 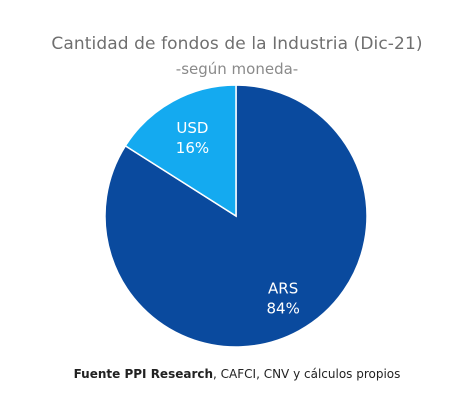 I want to click on slice-value-ars: 84%, so click(x=282, y=309).